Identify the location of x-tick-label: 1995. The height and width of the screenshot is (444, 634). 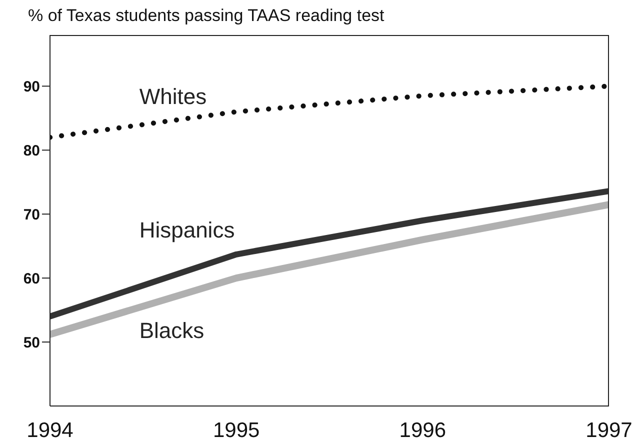
(236, 430).